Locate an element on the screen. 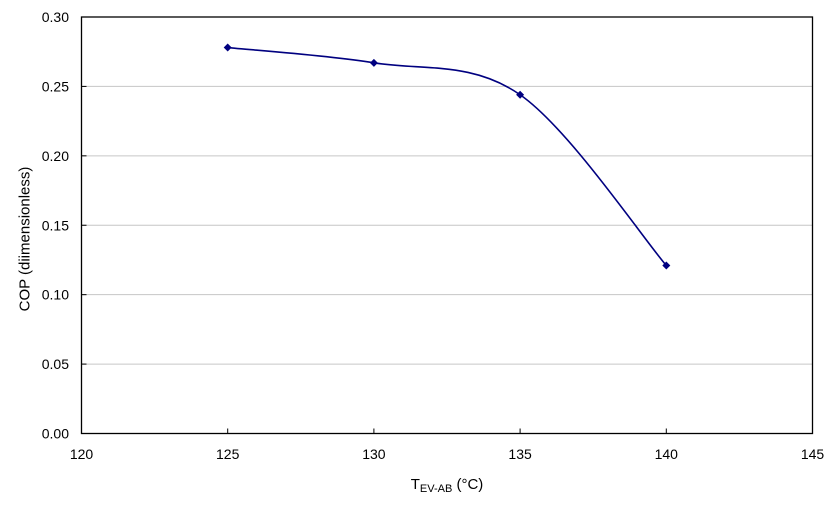  y-tick-label: 0.15 is located at coordinates (55, 225).